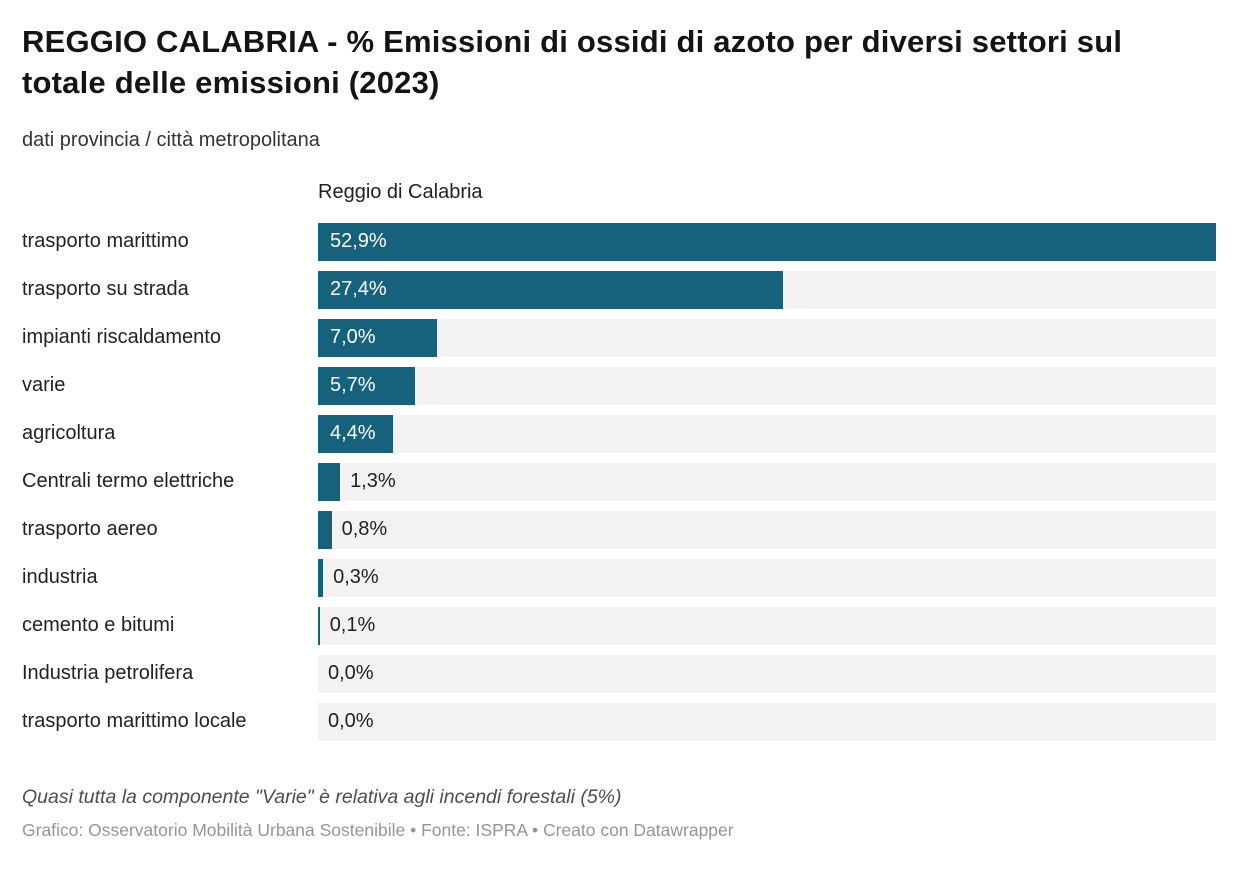 This screenshot has height=876, width=1240. I want to click on chart-row: industria 0,3%, so click(619, 578).